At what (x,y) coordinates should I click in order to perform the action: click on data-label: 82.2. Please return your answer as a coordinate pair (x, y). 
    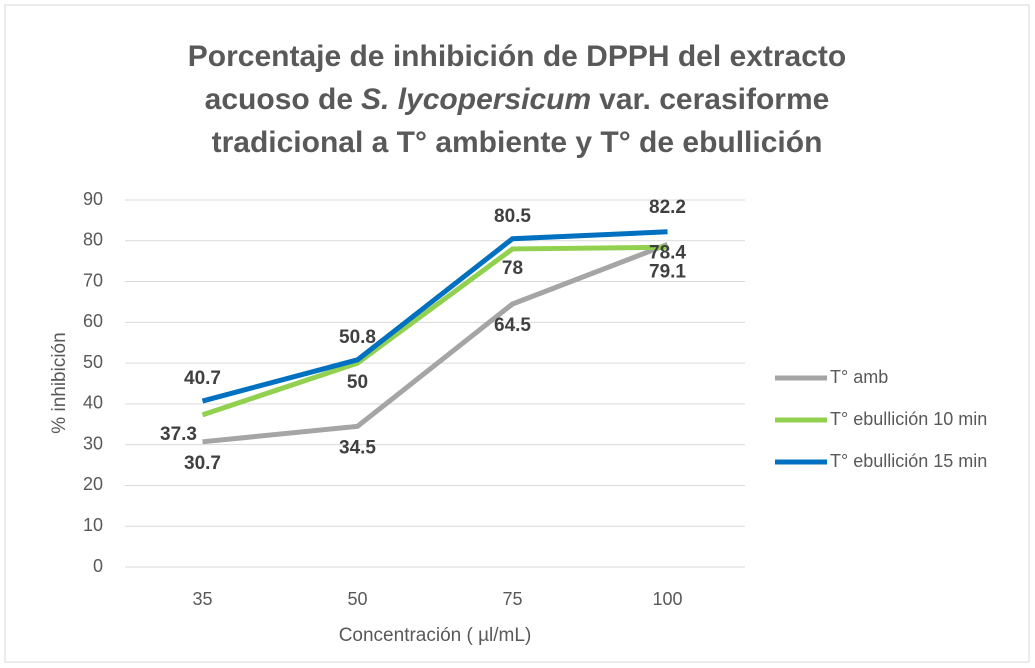
    Looking at the image, I should click on (667, 207).